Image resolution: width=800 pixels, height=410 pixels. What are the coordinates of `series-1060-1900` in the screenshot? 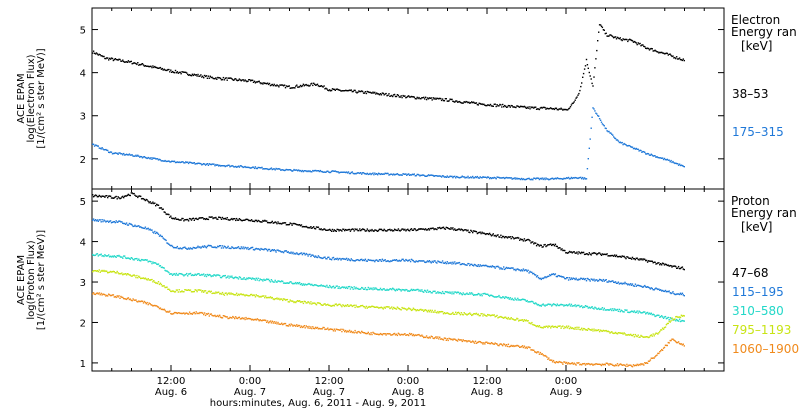 It's located at (388, 330).